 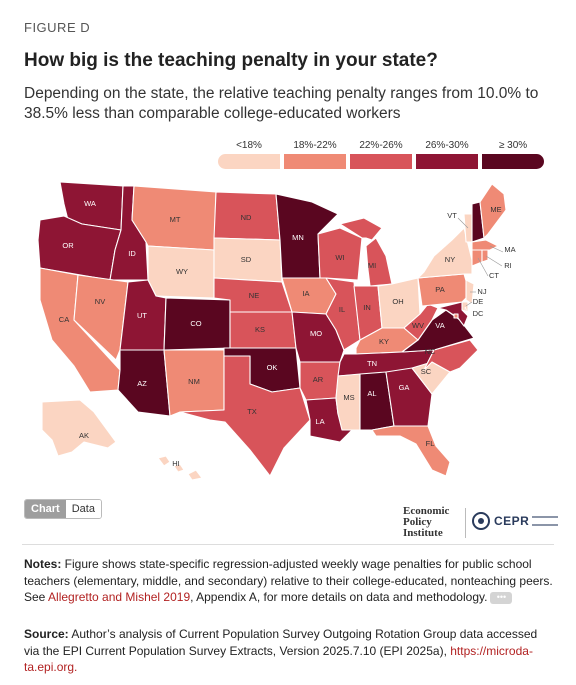 I want to click on state-label-mo: MO, so click(x=316, y=333).